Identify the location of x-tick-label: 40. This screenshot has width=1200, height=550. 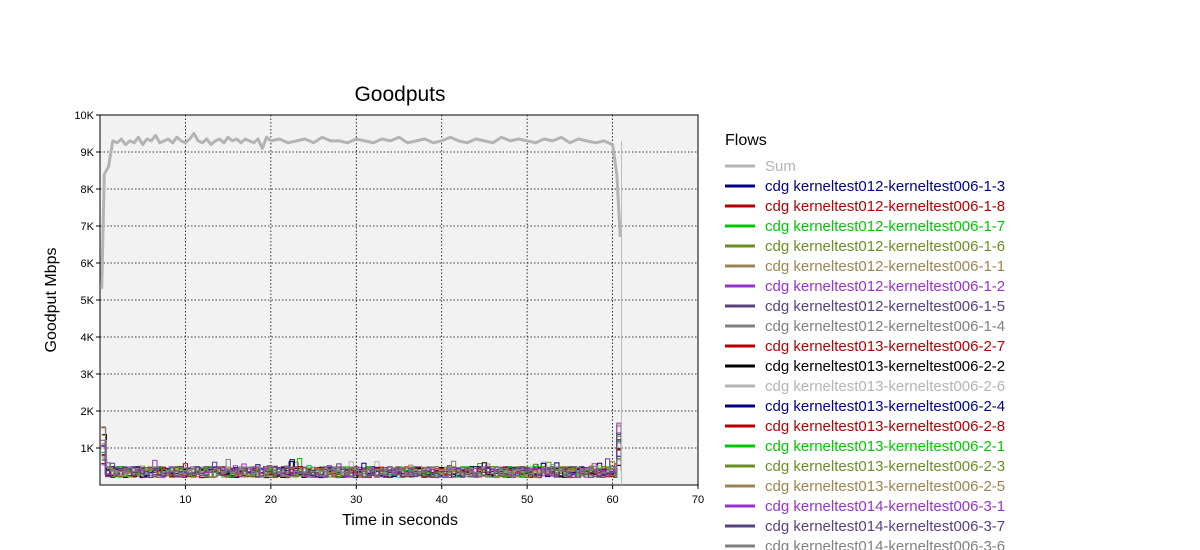
(442, 500).